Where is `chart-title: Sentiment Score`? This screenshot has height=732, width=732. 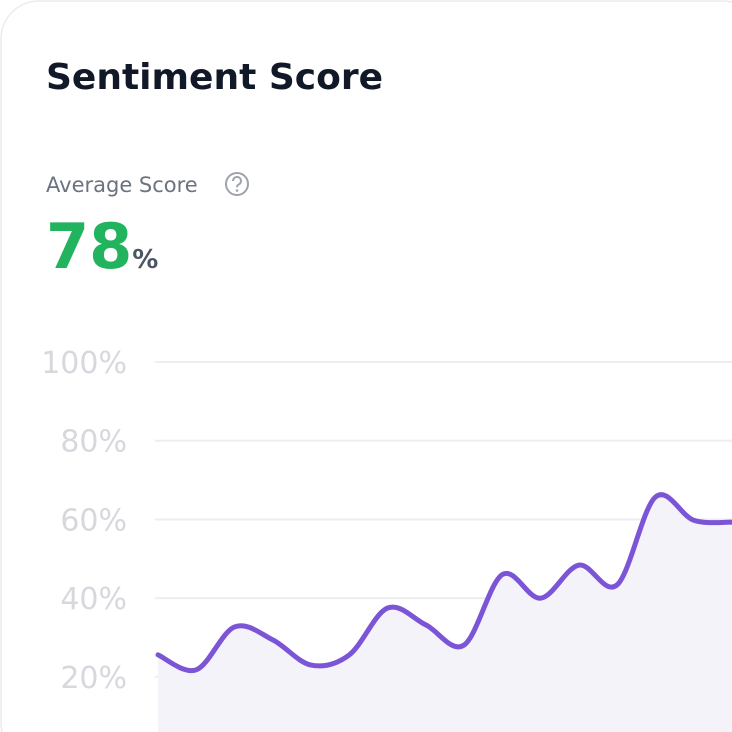
chart-title: Sentiment Score is located at coordinates (214, 77).